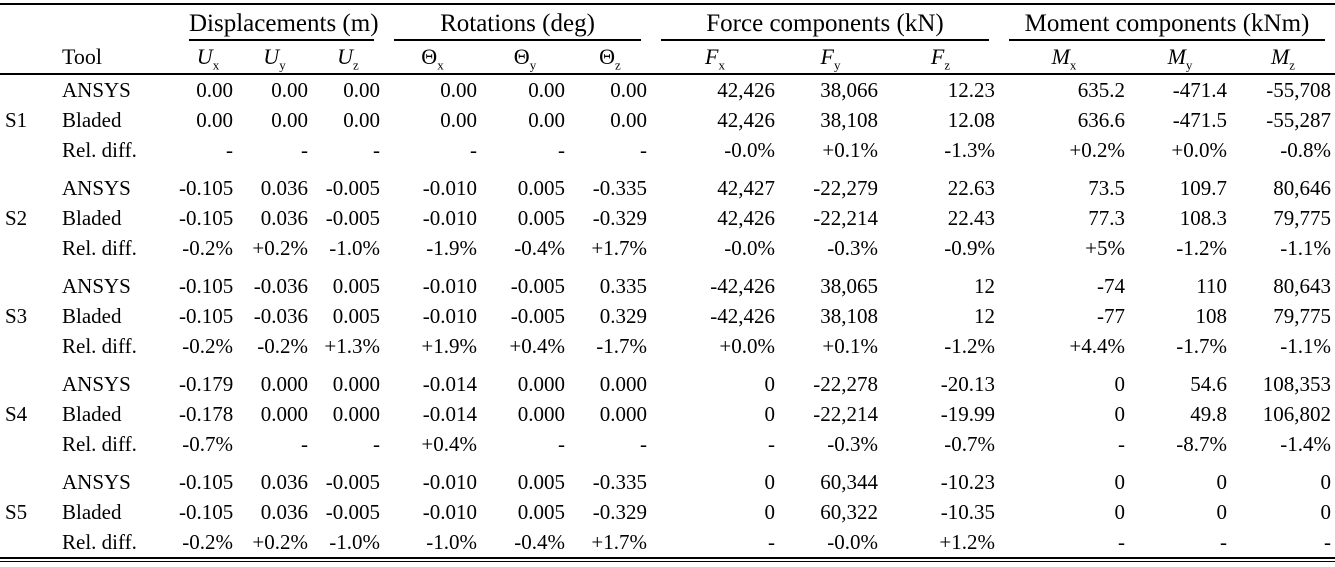 The height and width of the screenshot is (567, 1335). What do you see at coordinates (1111, 315) in the screenshot?
I see `value-cell: -77` at bounding box center [1111, 315].